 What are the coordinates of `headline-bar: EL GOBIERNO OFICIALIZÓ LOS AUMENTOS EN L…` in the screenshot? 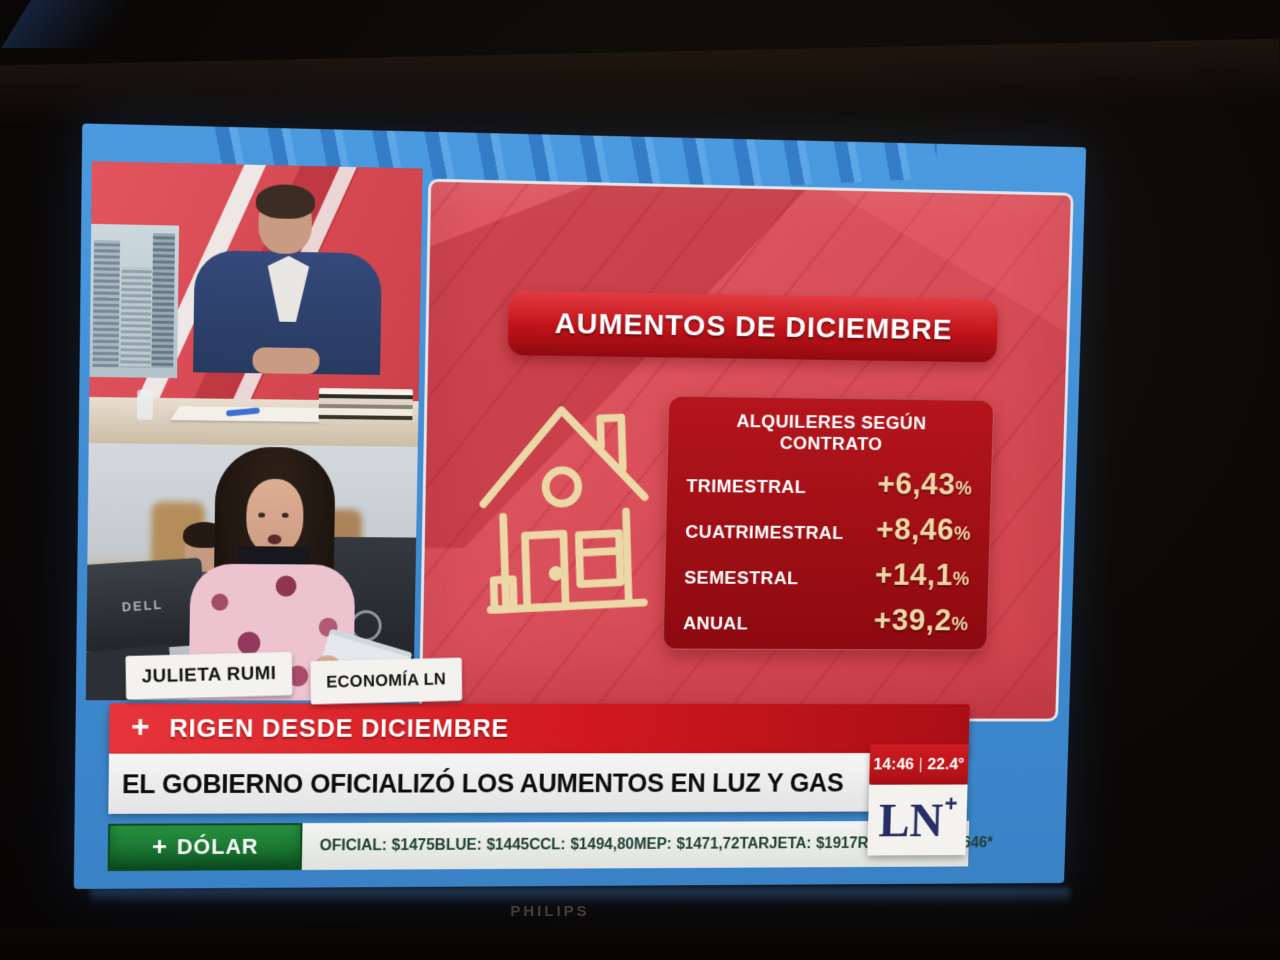 It's located at (492, 783).